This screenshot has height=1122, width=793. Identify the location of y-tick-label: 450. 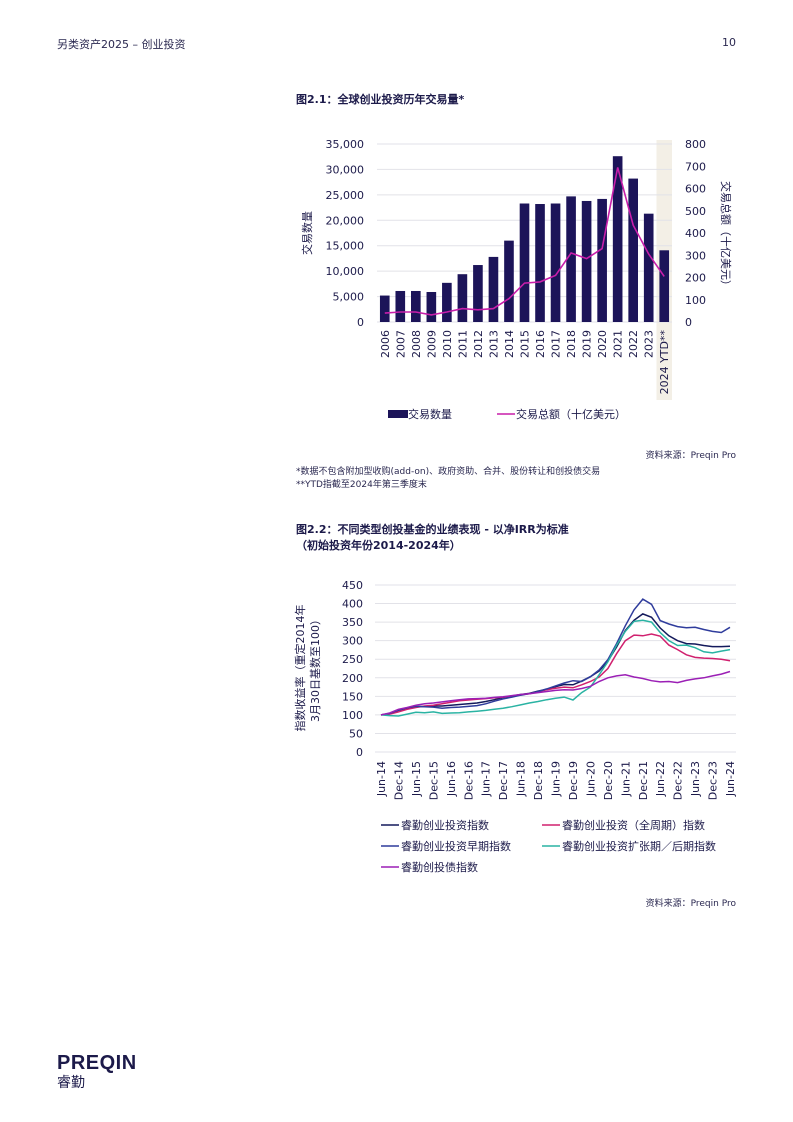
(352, 585).